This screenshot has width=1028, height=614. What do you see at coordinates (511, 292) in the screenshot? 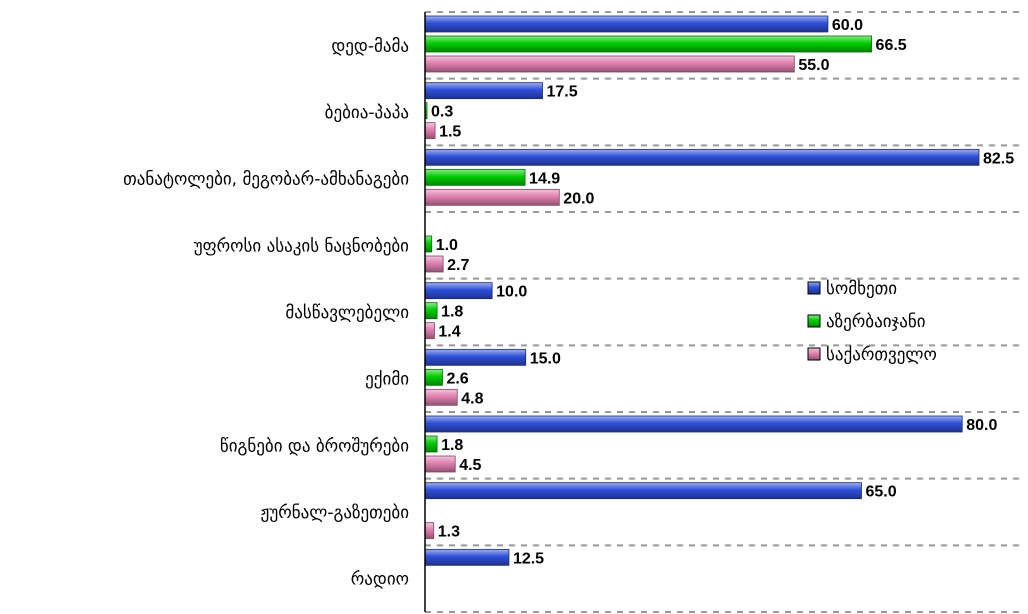
I see `value-label: 10.0` at bounding box center [511, 292].